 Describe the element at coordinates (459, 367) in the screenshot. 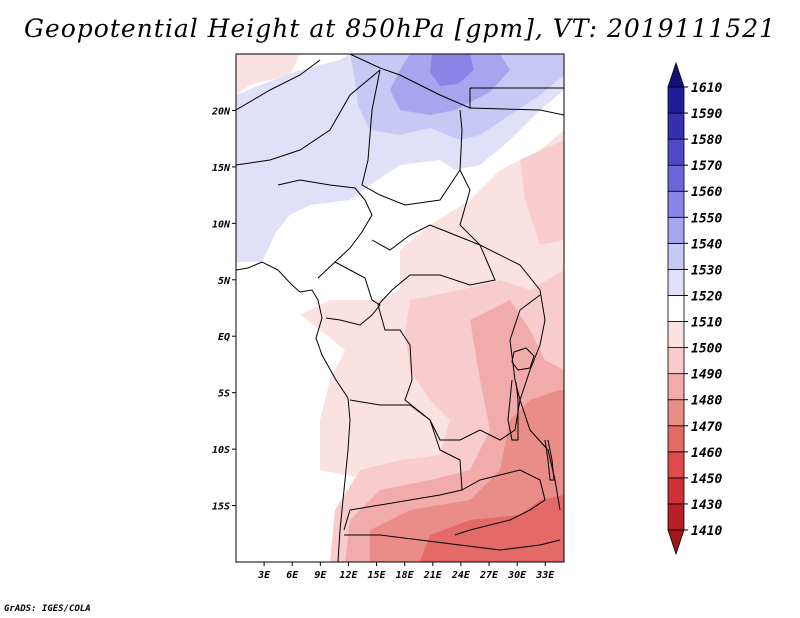

I see `border-drc` at that location.